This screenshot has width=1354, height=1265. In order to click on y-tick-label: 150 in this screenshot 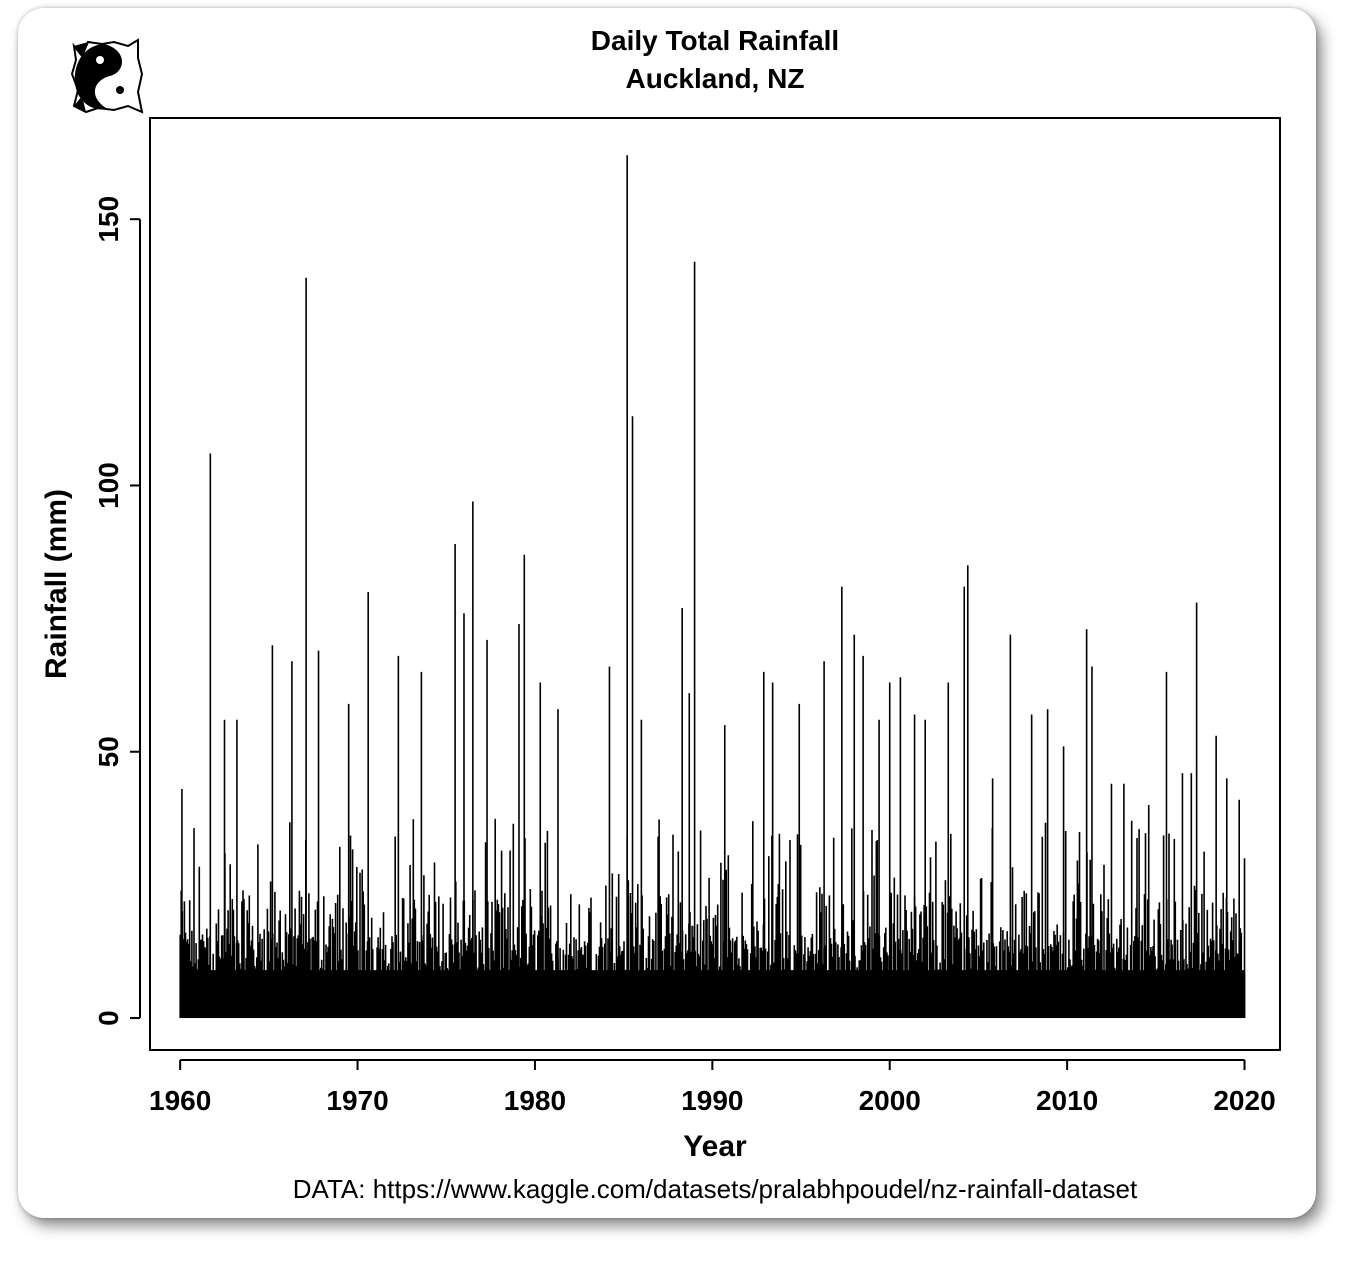, I will do `click(108, 219)`.